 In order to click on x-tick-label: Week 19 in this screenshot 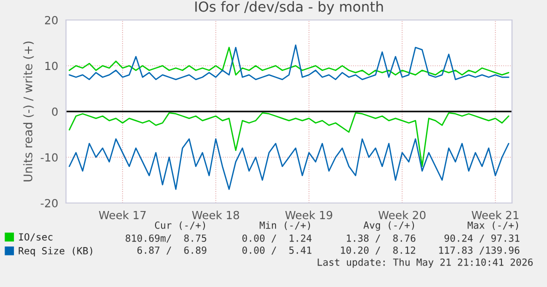, I will do `click(308, 215)`.